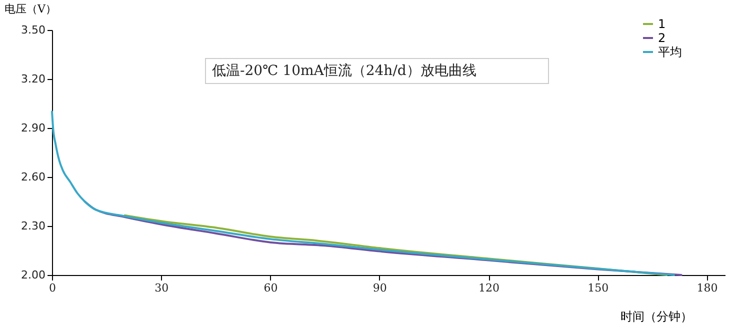 The width and height of the screenshot is (750, 332). What do you see at coordinates (662, 38) in the screenshot?
I see `legend-label: 2` at bounding box center [662, 38].